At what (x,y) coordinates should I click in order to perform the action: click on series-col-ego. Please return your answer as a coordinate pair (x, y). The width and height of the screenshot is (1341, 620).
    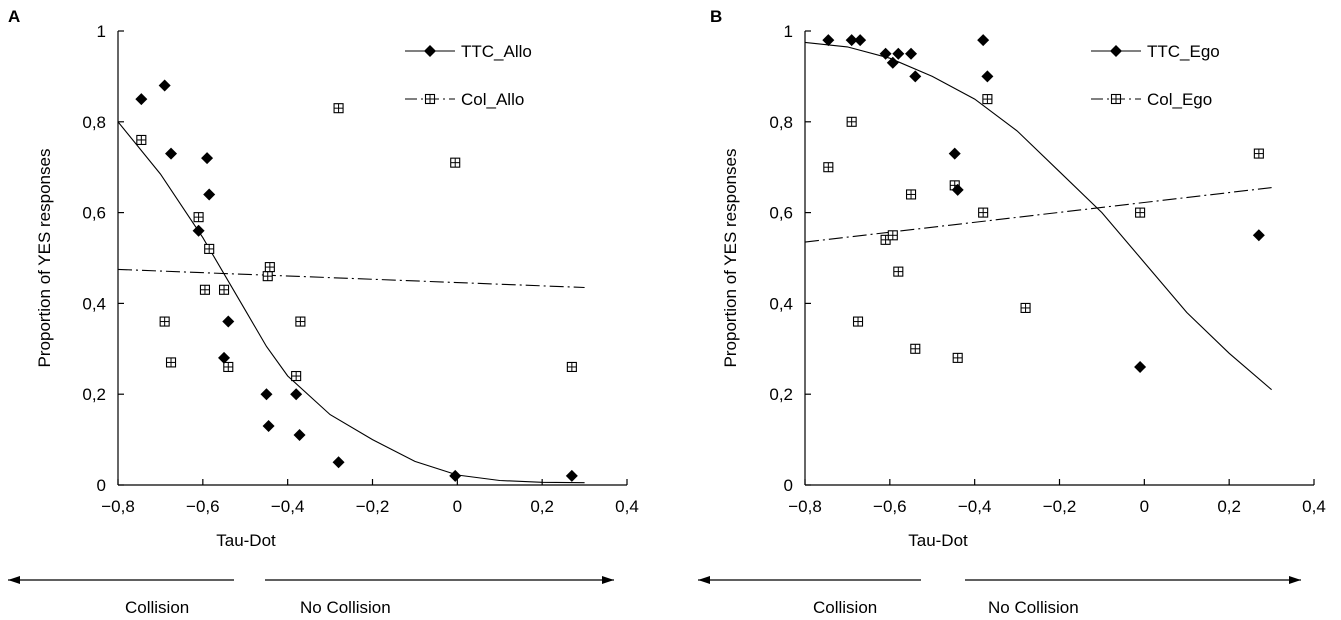
    Looking at the image, I should click on (1043, 228).